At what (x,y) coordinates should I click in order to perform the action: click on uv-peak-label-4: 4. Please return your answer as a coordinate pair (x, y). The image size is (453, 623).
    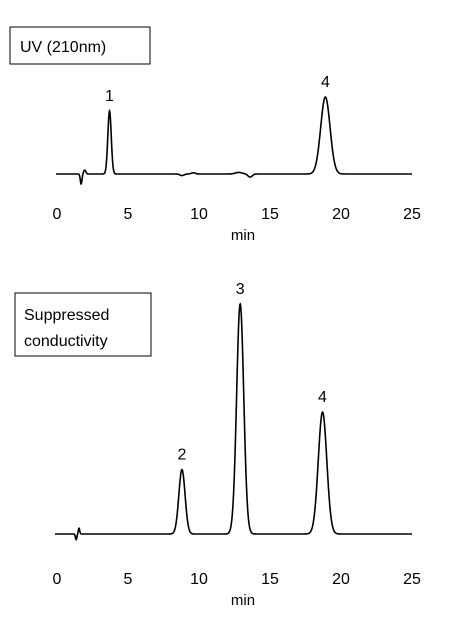
    Looking at the image, I should click on (325, 82).